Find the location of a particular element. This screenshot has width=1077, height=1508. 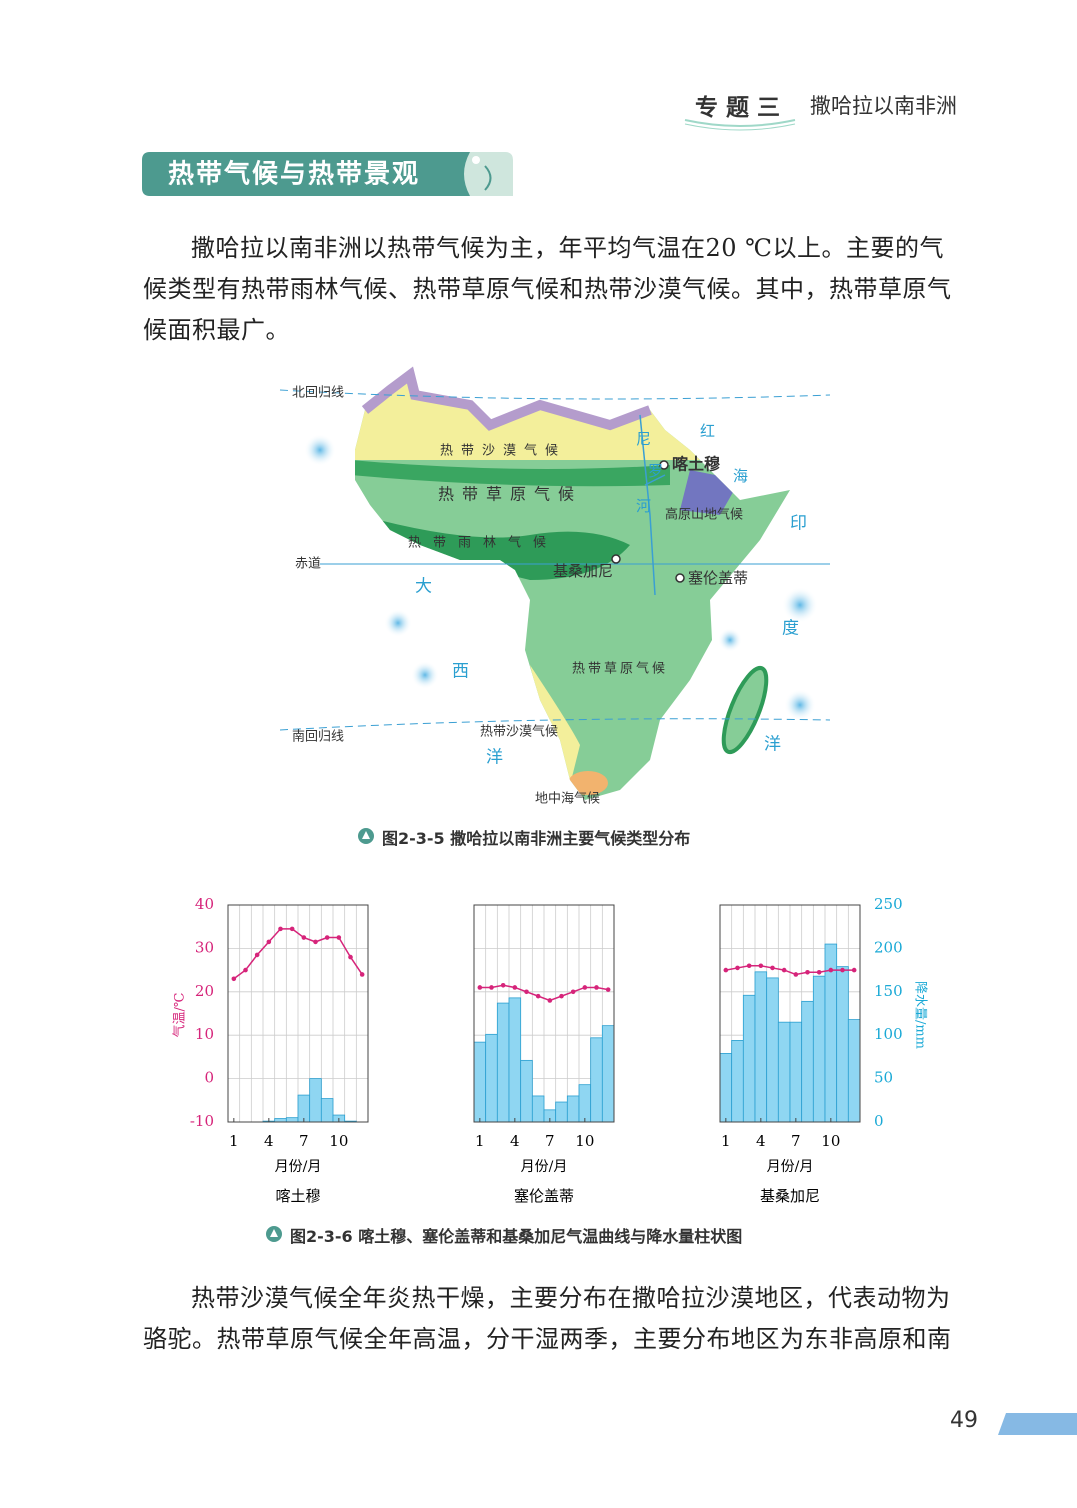

section-banner: 热带气候与热带景观 is located at coordinates (327, 174).